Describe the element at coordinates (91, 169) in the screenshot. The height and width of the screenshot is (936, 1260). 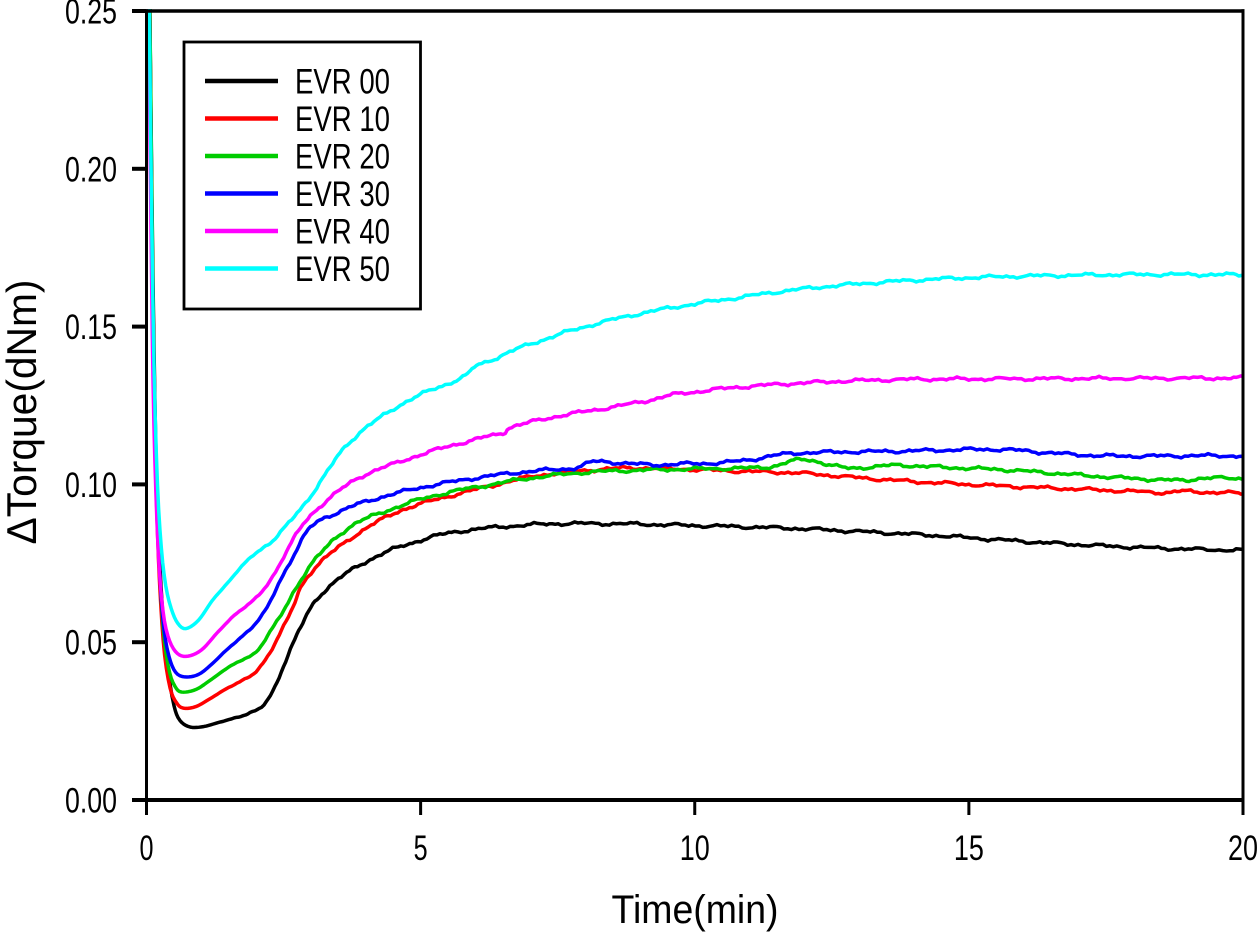
I see `y-tick-label: 0.20` at that location.